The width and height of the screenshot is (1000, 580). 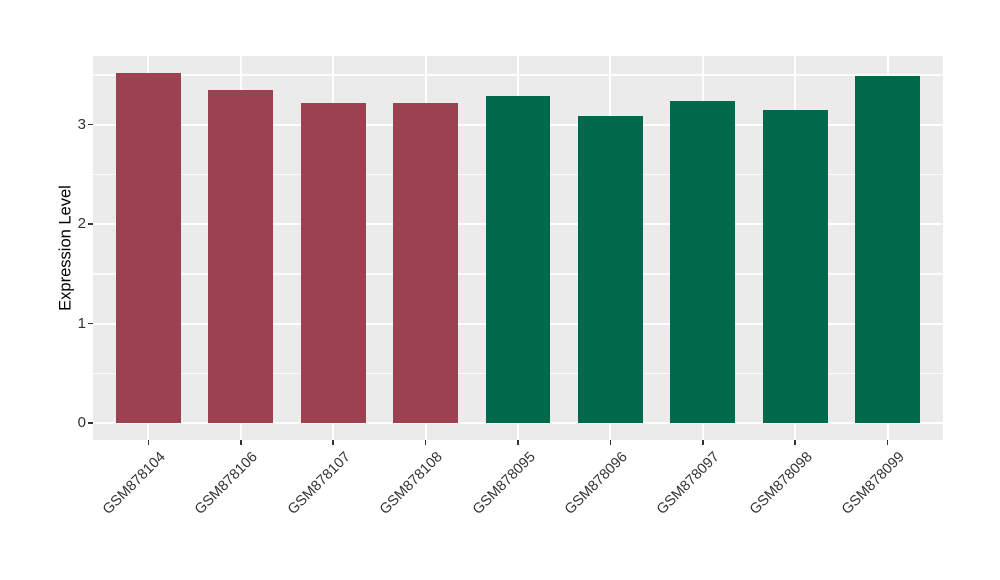 What do you see at coordinates (227, 483) in the screenshot?
I see `x-tick-label: GSM878106` at bounding box center [227, 483].